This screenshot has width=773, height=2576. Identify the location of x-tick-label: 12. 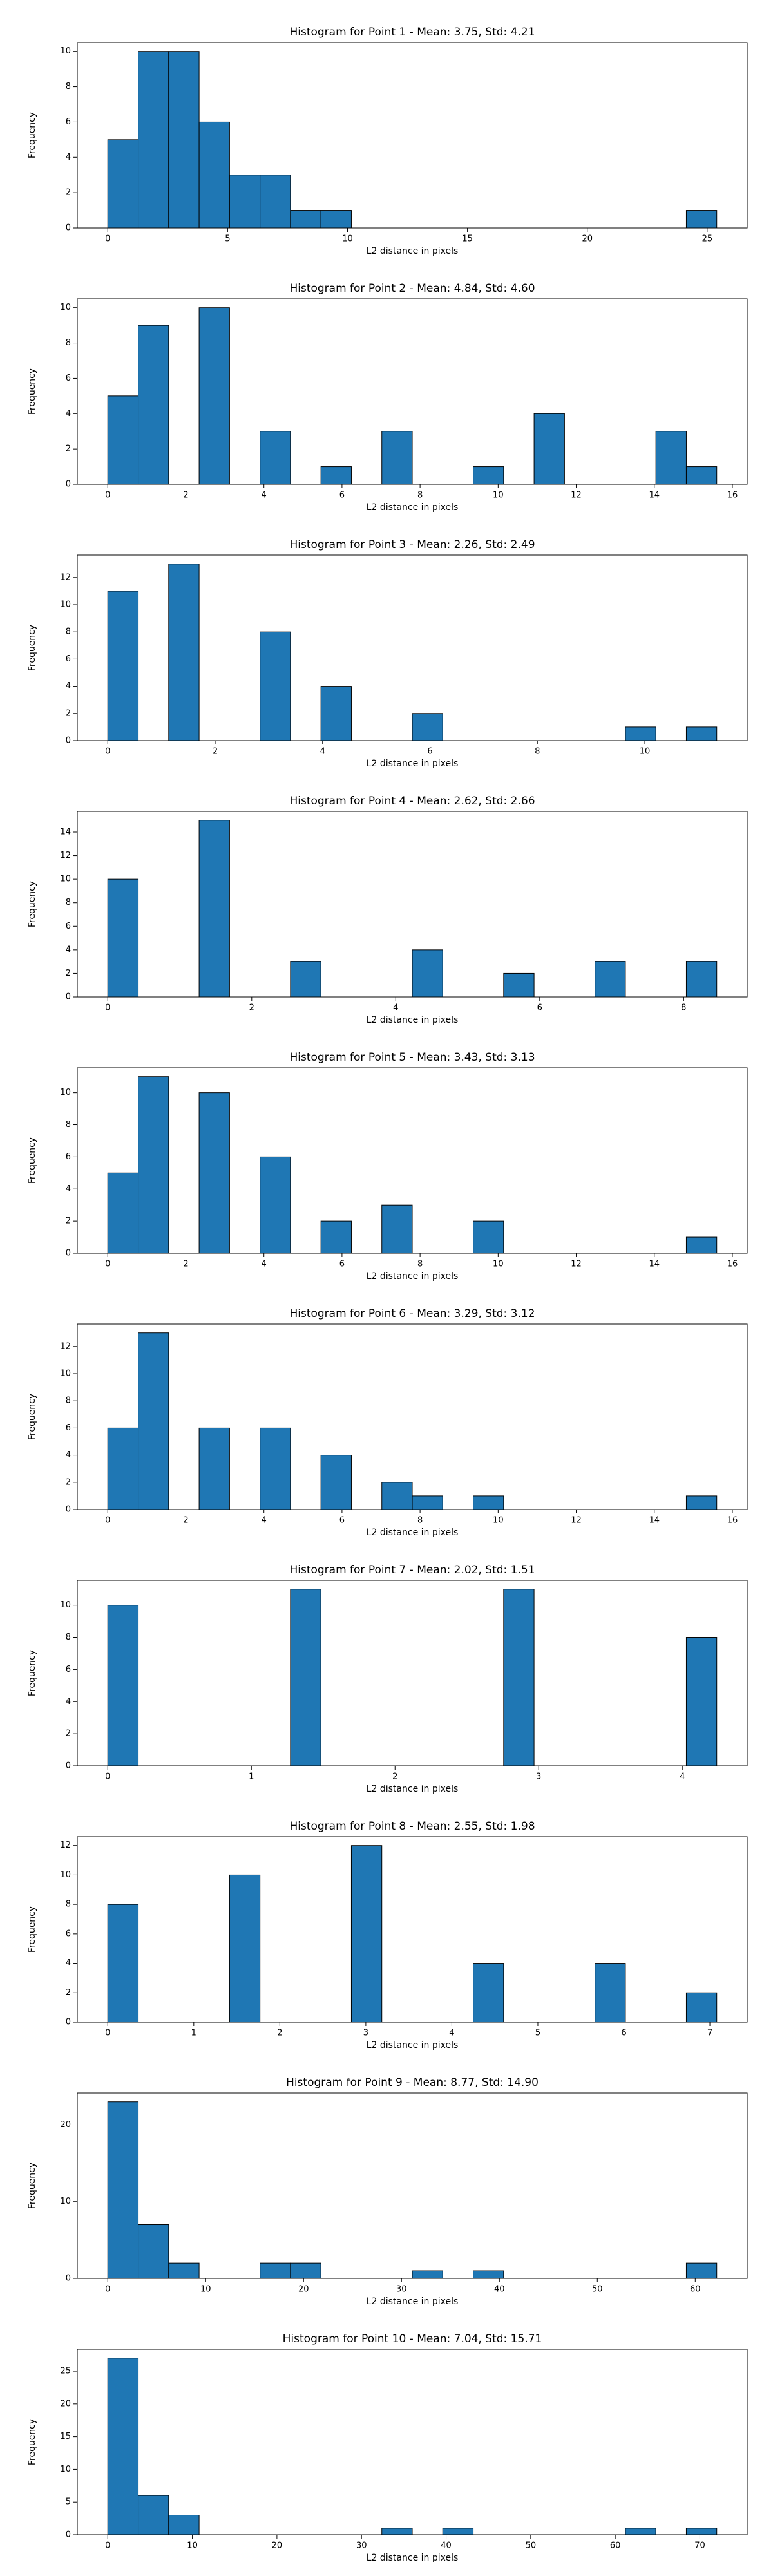
(576, 496).